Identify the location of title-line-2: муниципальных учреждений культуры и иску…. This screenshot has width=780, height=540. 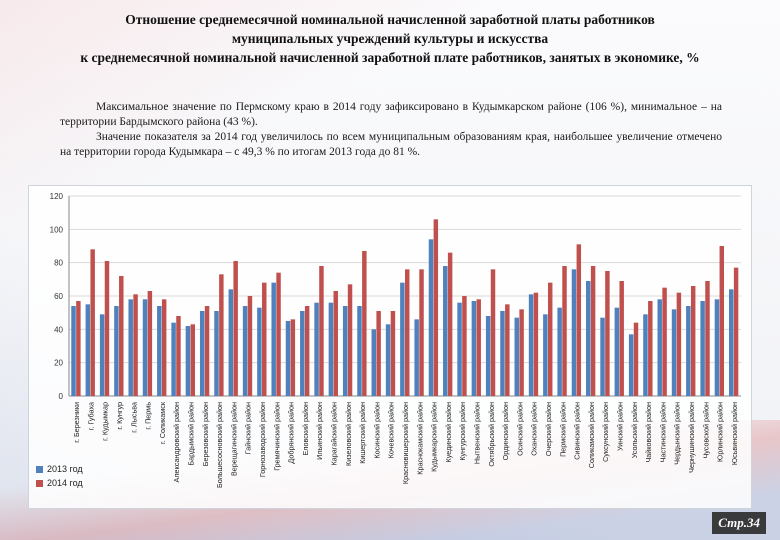
(390, 38).